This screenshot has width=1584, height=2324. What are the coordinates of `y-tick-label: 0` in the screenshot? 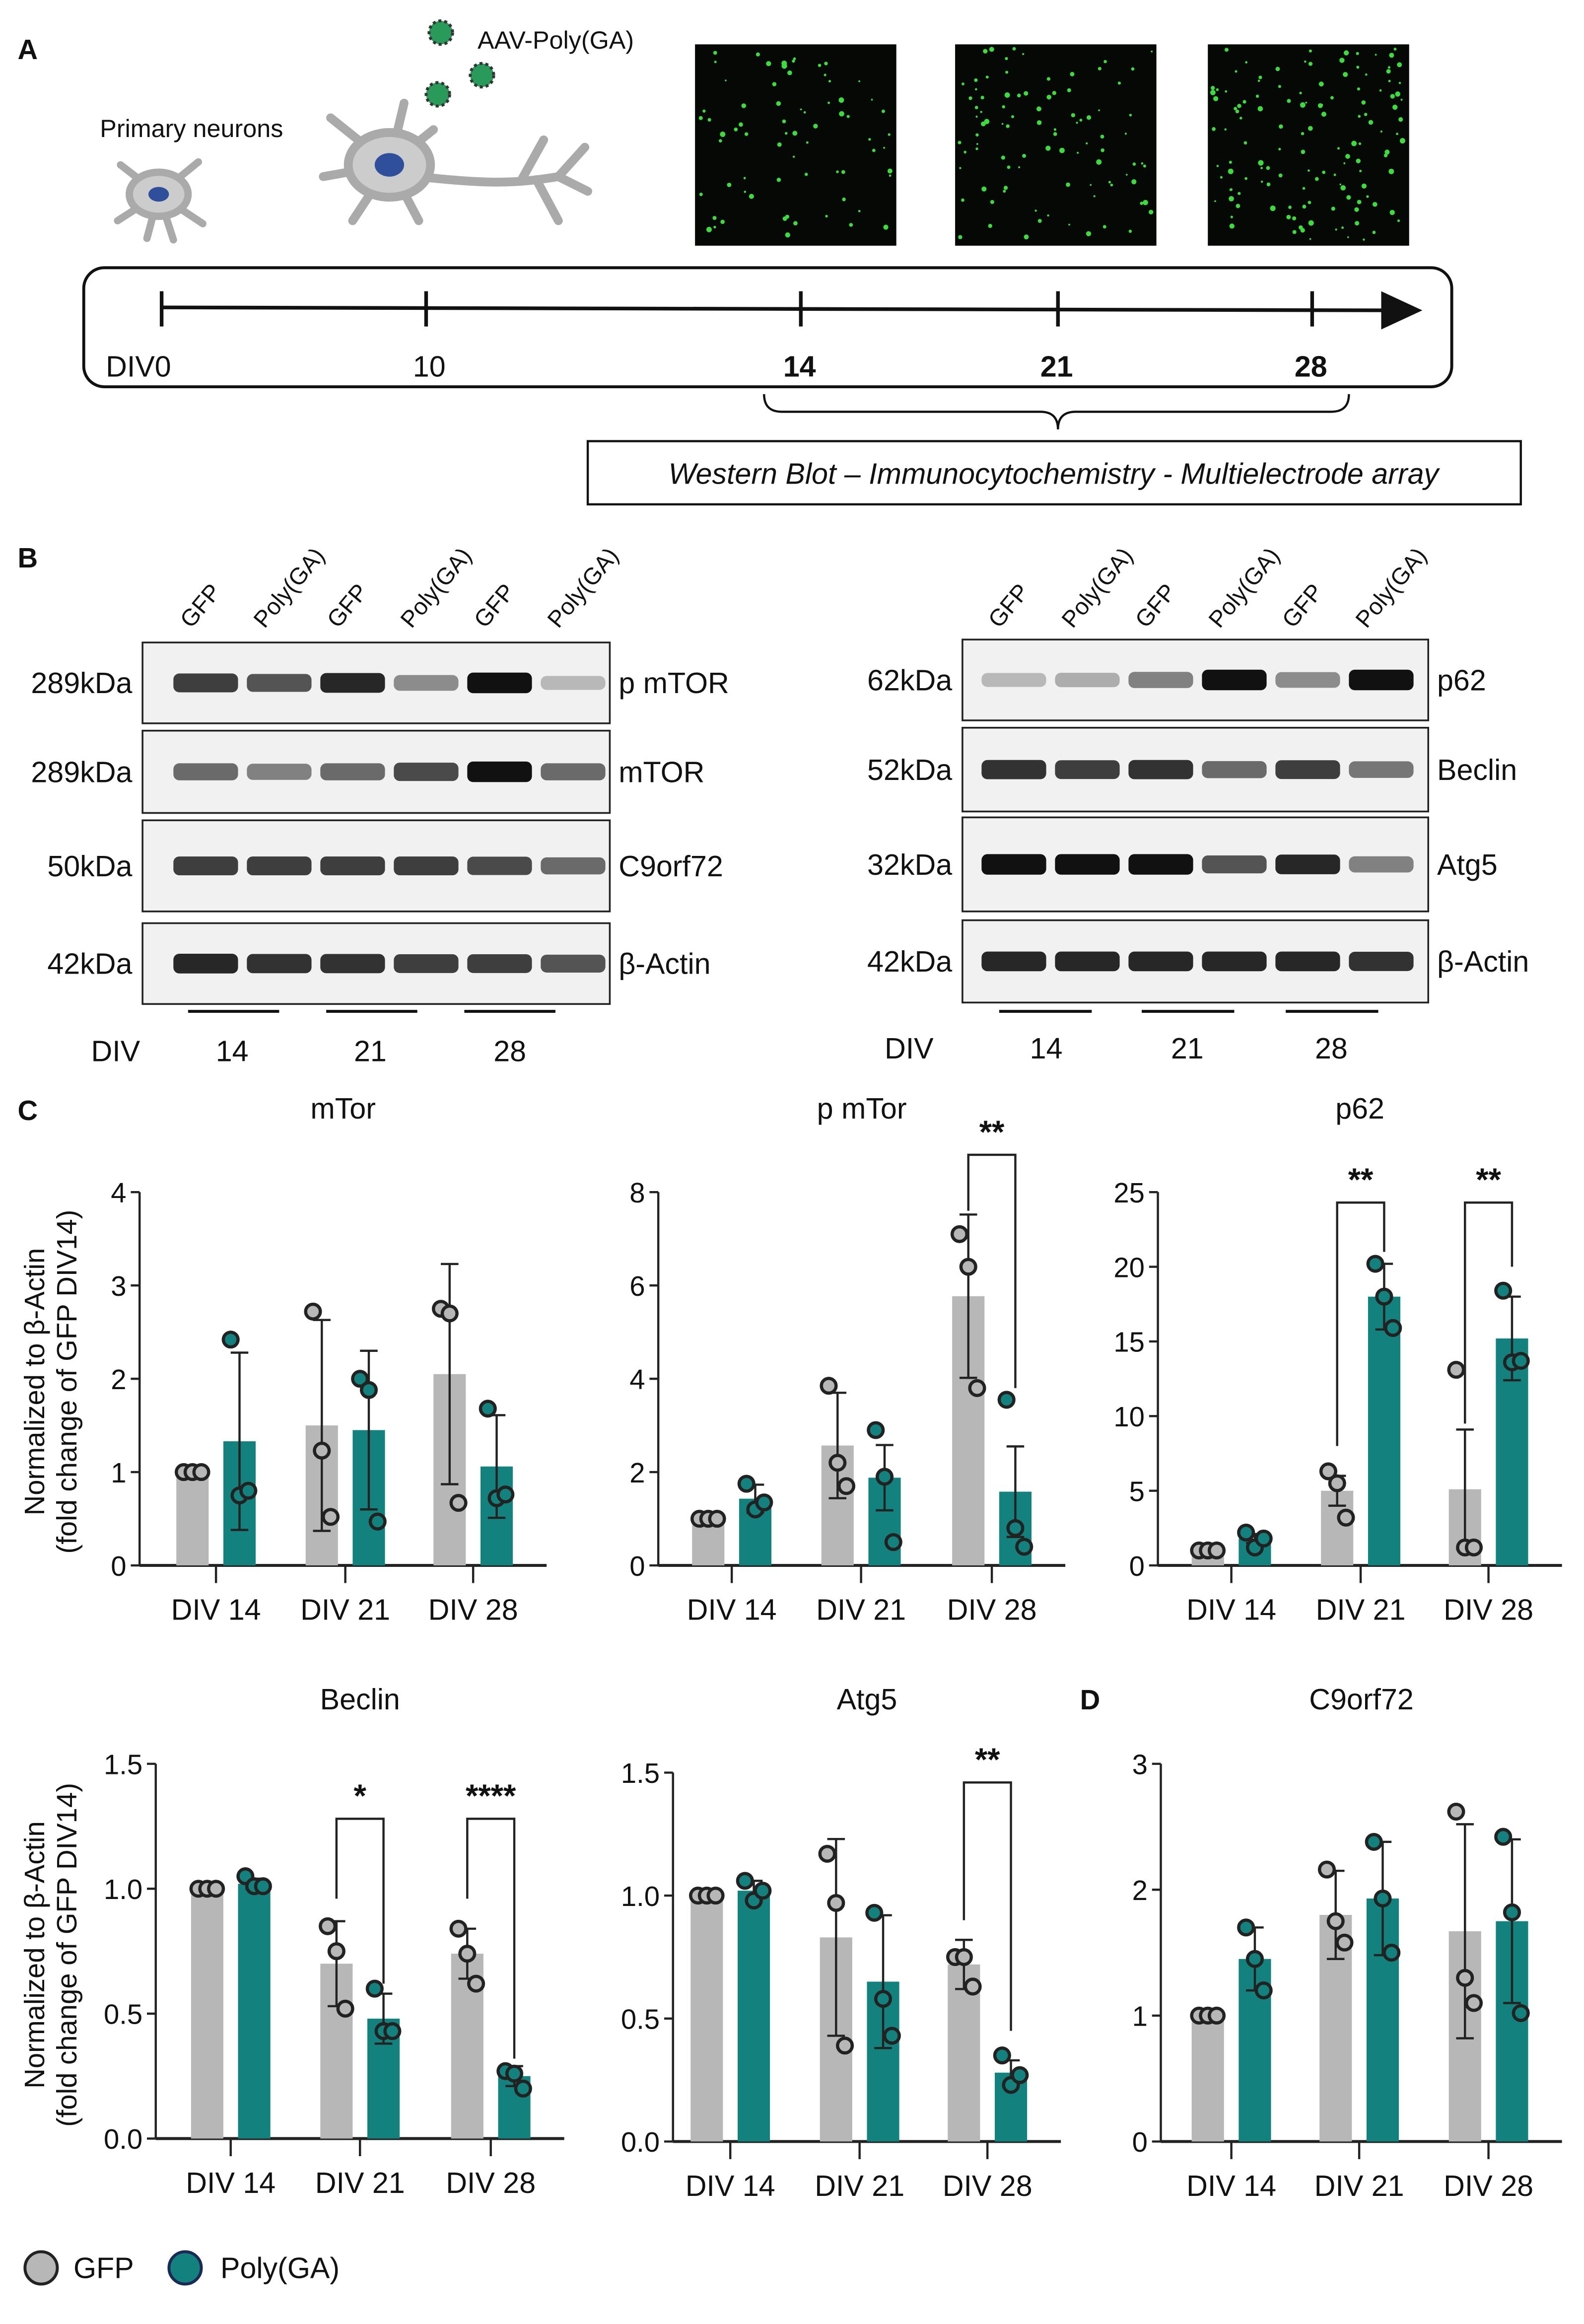 It's located at (637, 1566).